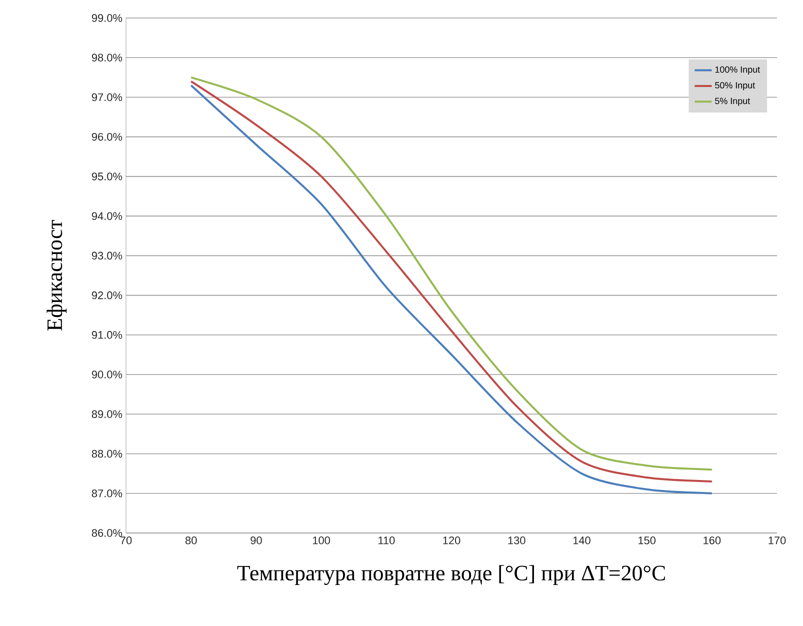 This screenshot has height=626, width=803. What do you see at coordinates (56, 275) in the screenshot?
I see `y-axis-title: Ефикасност` at bounding box center [56, 275].